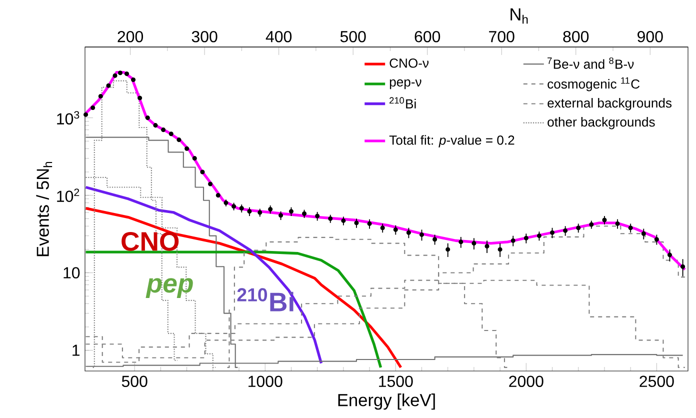 The image size is (696, 418). I want to click on y-tick-label: 10, so click(72, 272).